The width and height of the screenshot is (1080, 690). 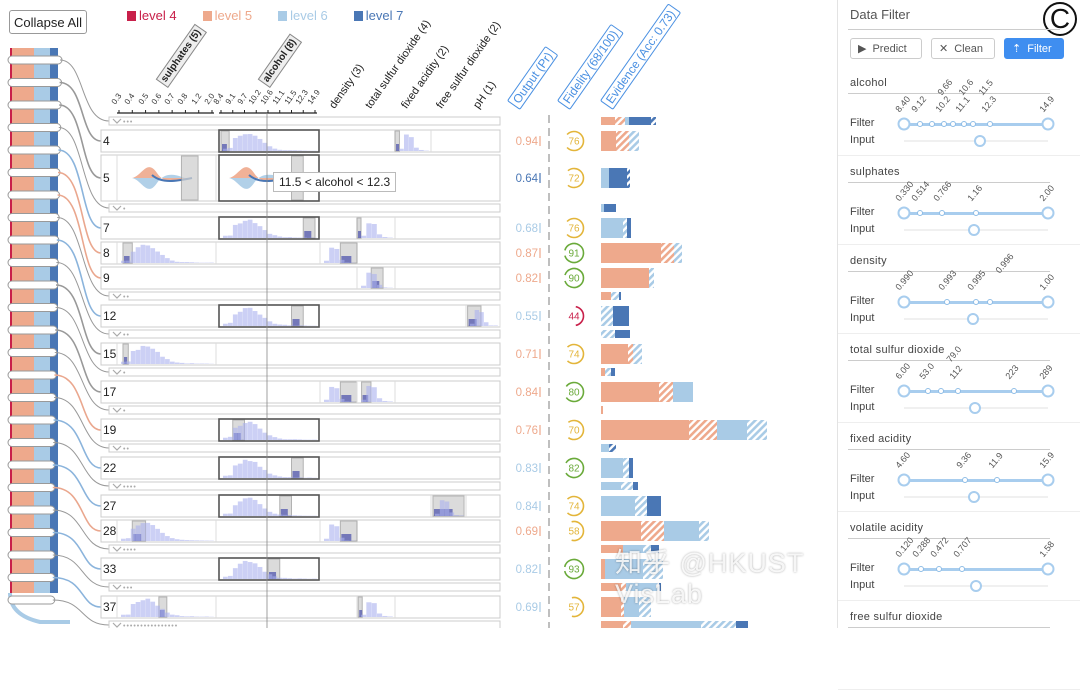 I want to click on output-probability: 0.83, so click(x=527, y=469).